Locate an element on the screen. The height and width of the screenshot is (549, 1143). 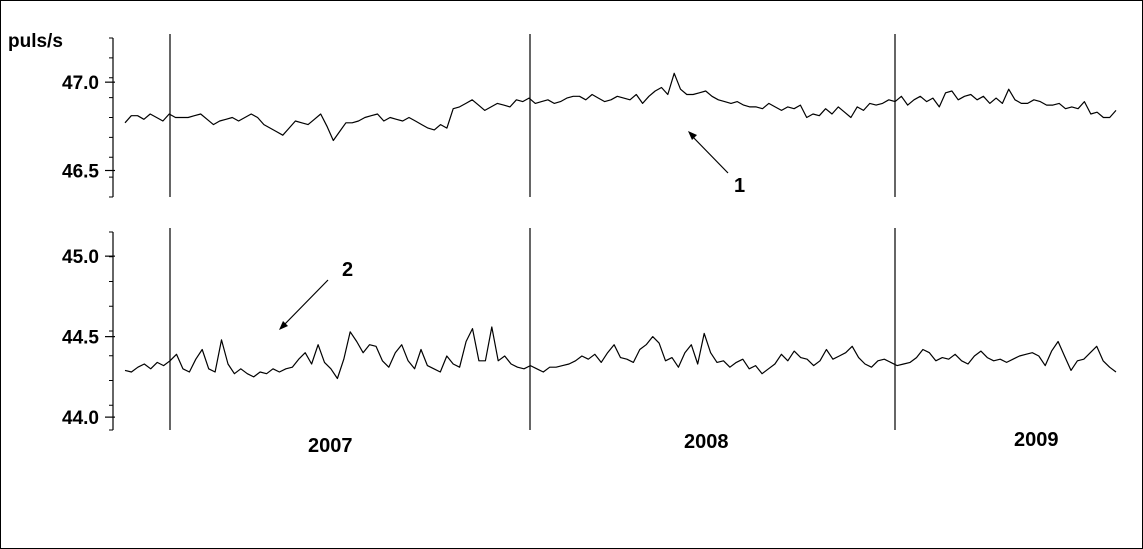
annotation-1-arrowhead is located at coordinates (692, 135).